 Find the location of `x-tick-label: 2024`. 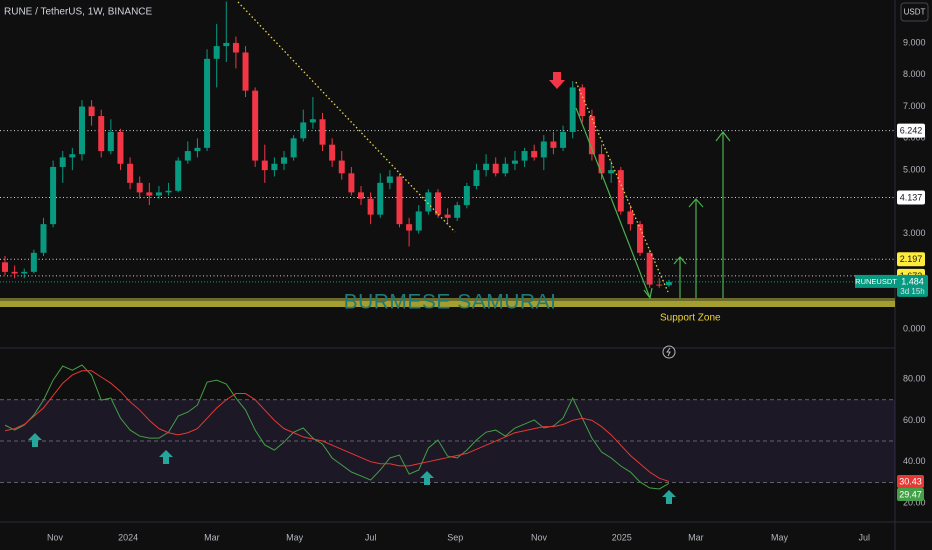

x-tick-label: 2024 is located at coordinates (128, 537).